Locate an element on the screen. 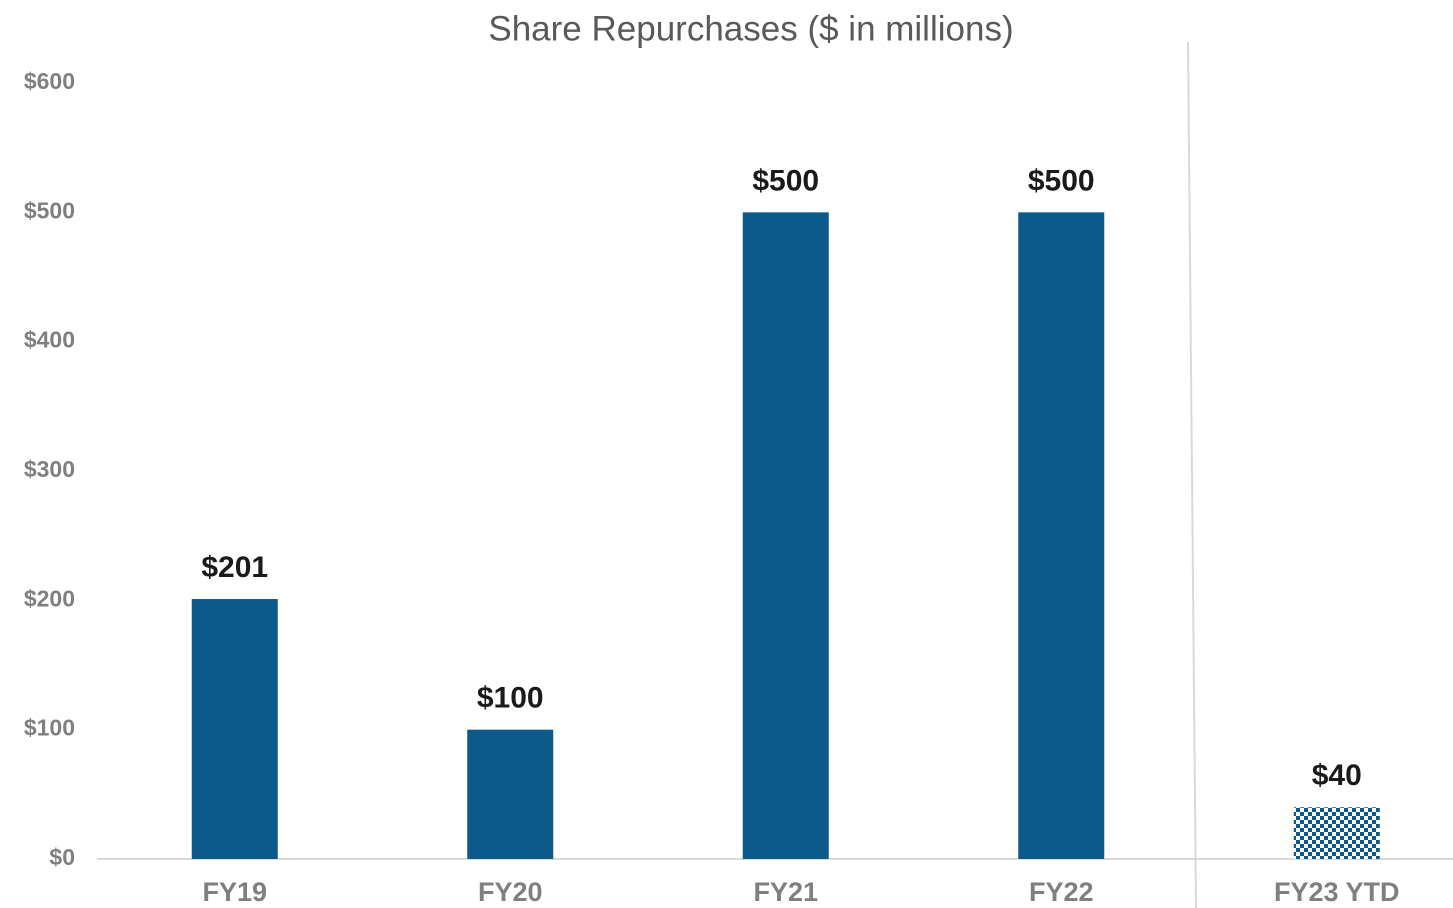 The height and width of the screenshot is (908, 1453). period-separator is located at coordinates (1192, 474).